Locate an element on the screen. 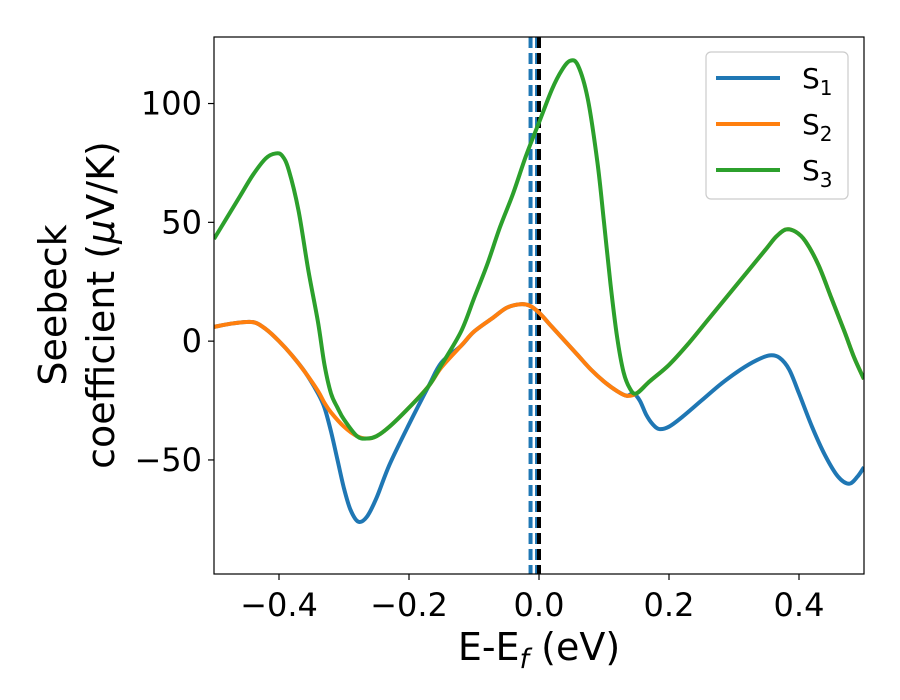  y-tick-label: 0 is located at coordinates (192, 341).